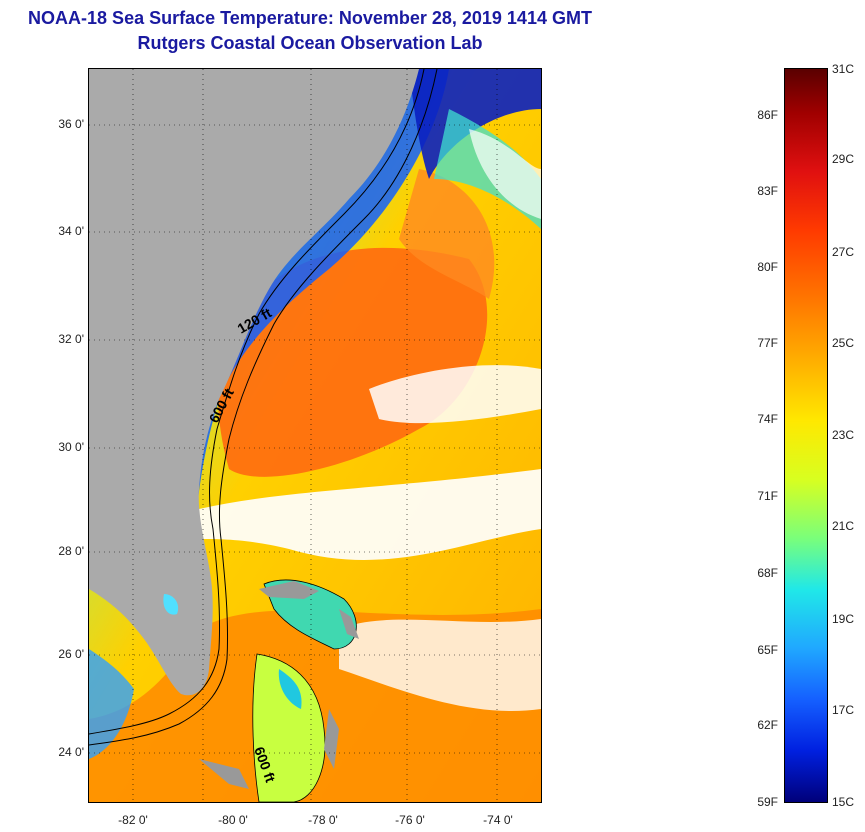 The image size is (865, 832). I want to click on andros-island, so click(331, 739).